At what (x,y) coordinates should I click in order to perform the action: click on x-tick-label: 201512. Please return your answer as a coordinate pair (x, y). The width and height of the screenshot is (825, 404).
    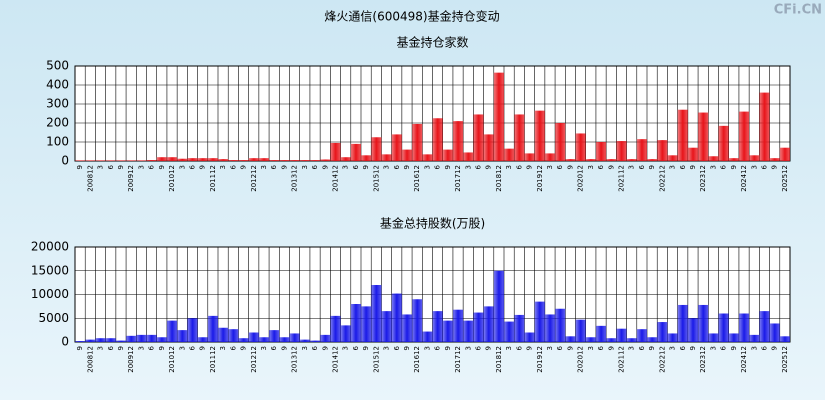
    Looking at the image, I should click on (376, 178).